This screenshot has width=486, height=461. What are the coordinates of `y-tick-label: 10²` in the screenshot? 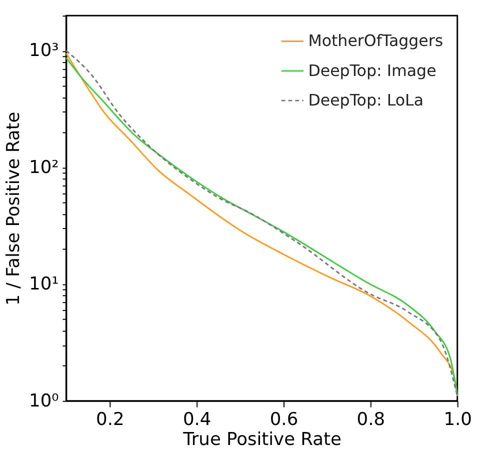 It's located at (44, 167).